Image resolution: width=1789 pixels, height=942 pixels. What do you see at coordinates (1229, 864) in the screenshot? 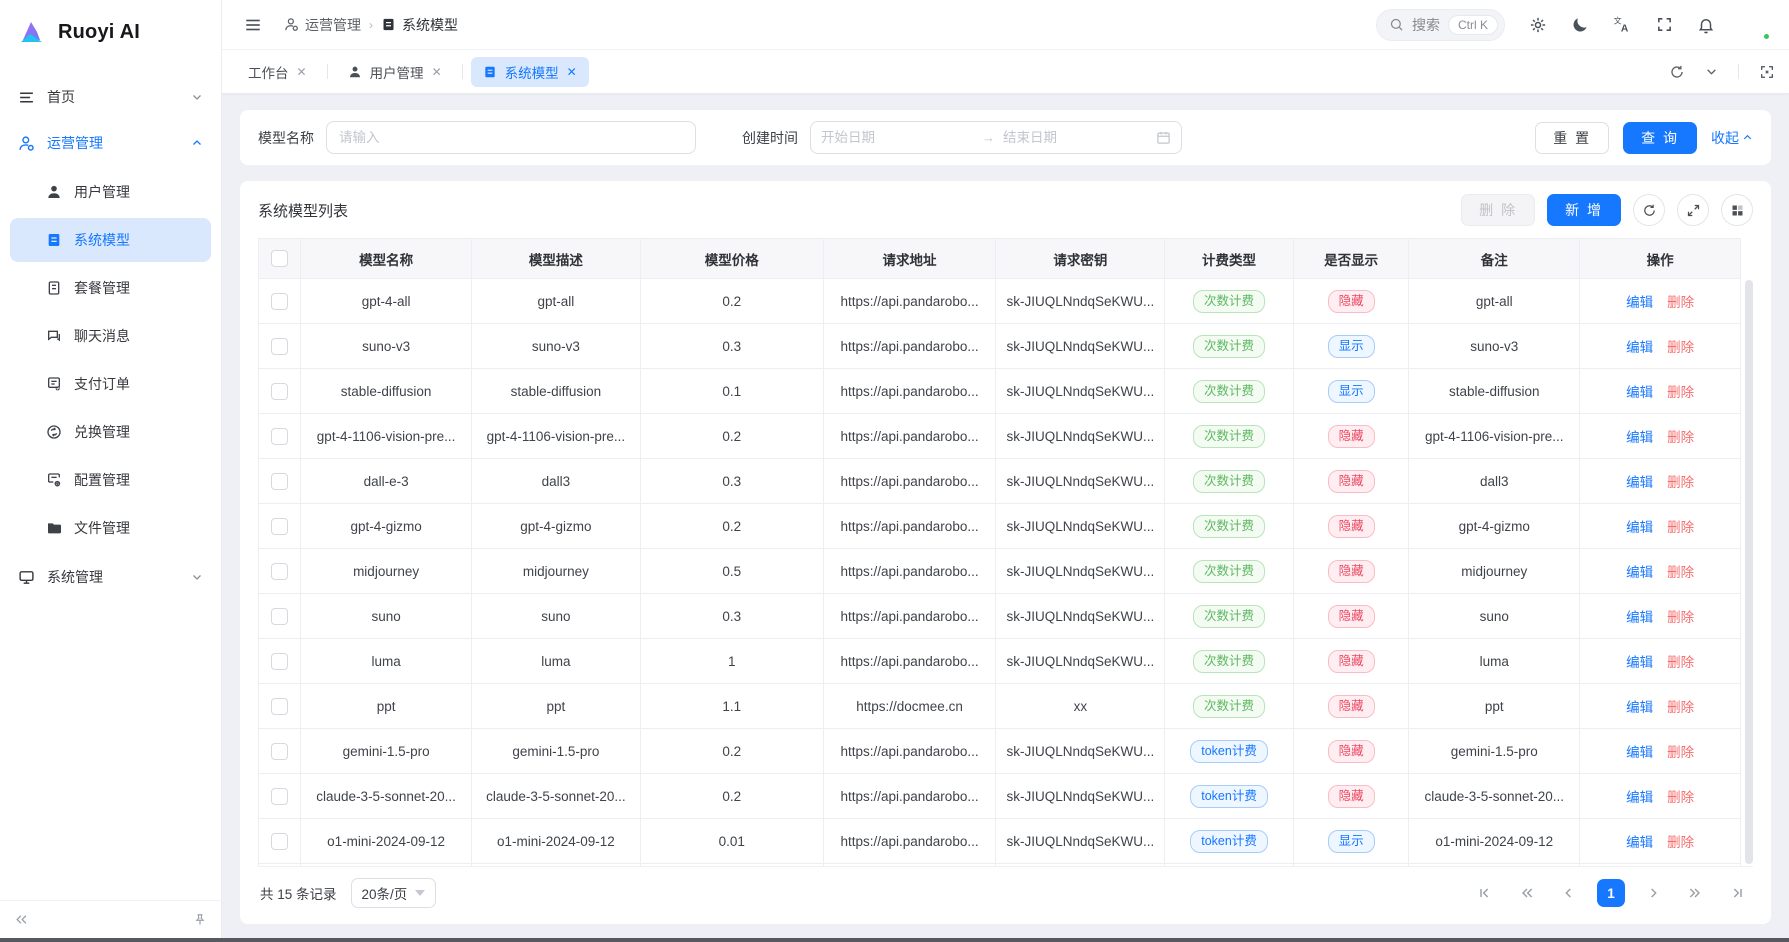
I see `billing-type-cell` at bounding box center [1229, 864].